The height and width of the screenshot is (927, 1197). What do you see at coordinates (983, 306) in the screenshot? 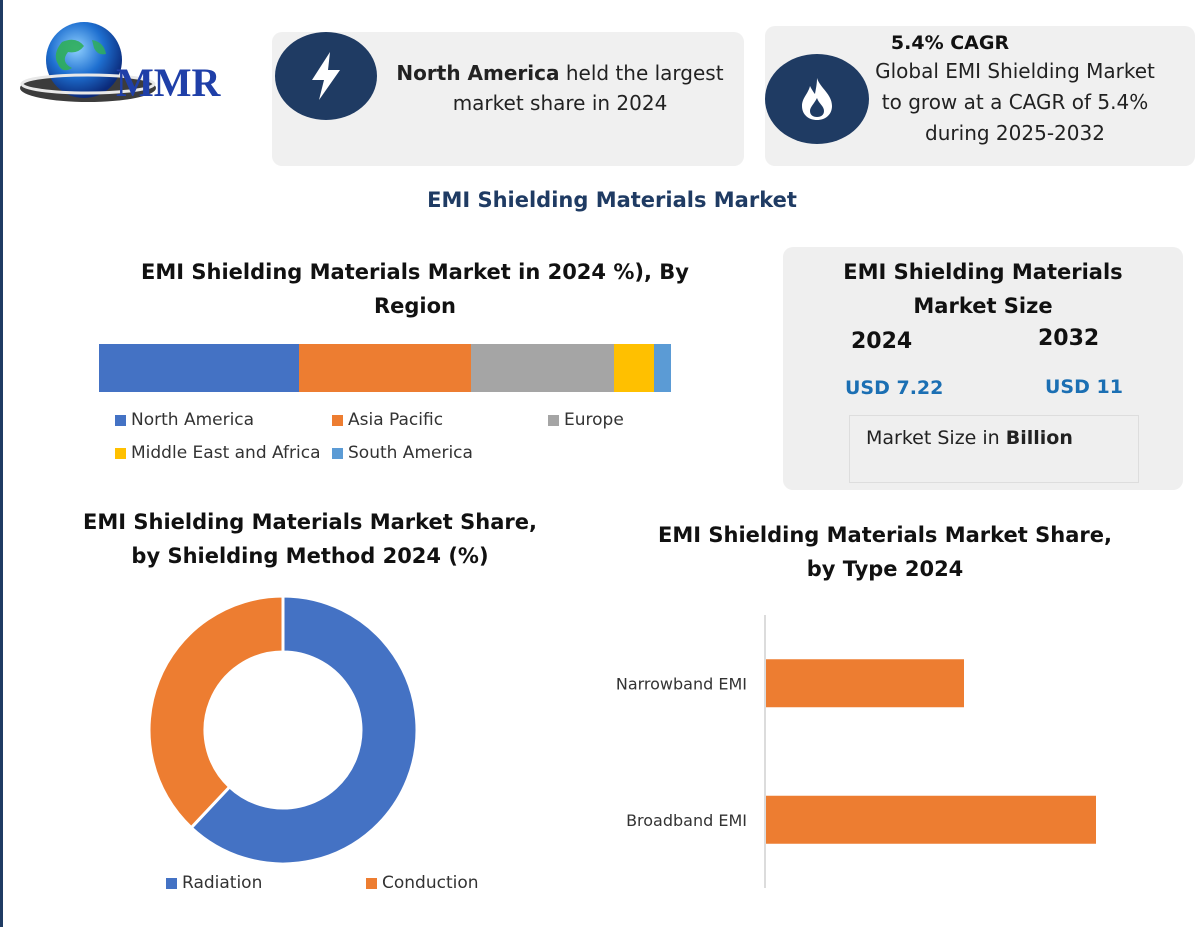
I see `market-size-title-line2: Market Size` at bounding box center [983, 306].